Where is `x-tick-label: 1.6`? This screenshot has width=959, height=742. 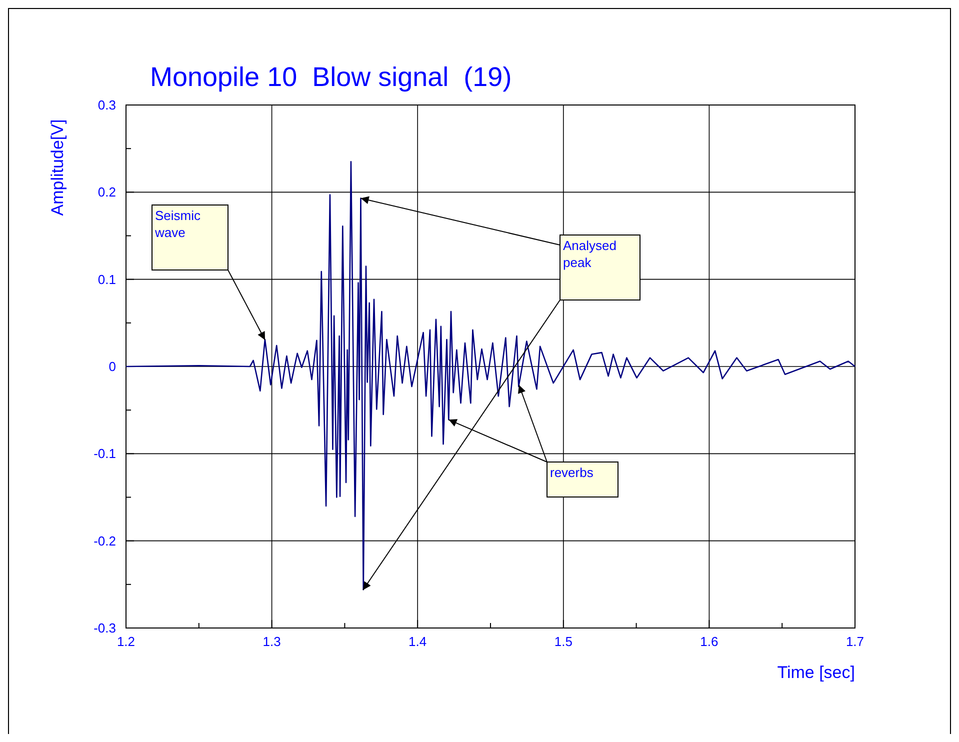 x-tick-label: 1.6 is located at coordinates (709, 641).